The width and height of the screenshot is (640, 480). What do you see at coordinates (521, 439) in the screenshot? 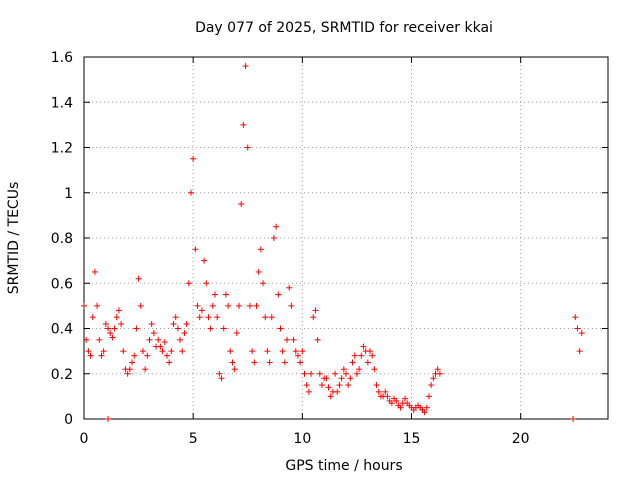
I see `x-tick-label: 20` at bounding box center [521, 439].